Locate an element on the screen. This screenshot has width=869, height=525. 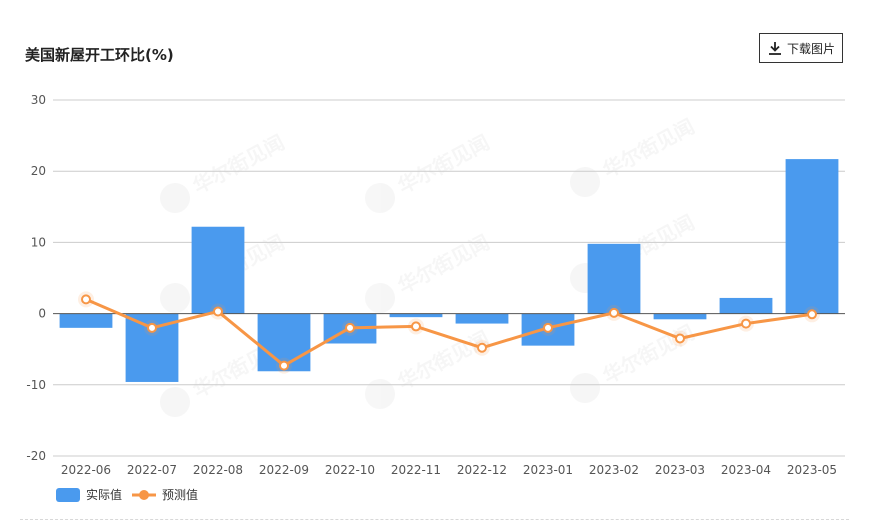
x-tick-label: 2023-04 is located at coordinates (746, 470).